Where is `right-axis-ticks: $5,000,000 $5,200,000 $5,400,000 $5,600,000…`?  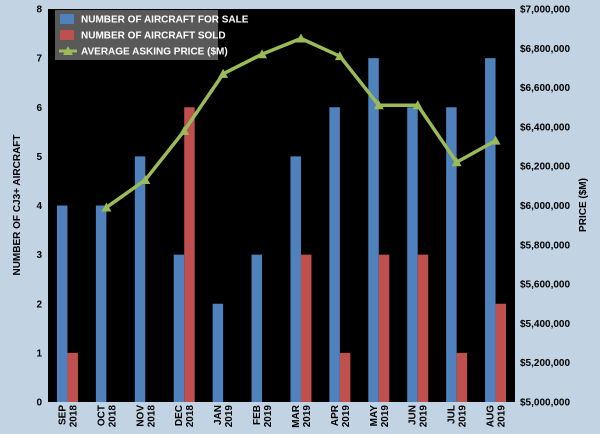 right-axis-ticks: $5,000,000 $5,200,000 $5,400,000 $5,600,000… is located at coordinates (545, 207).